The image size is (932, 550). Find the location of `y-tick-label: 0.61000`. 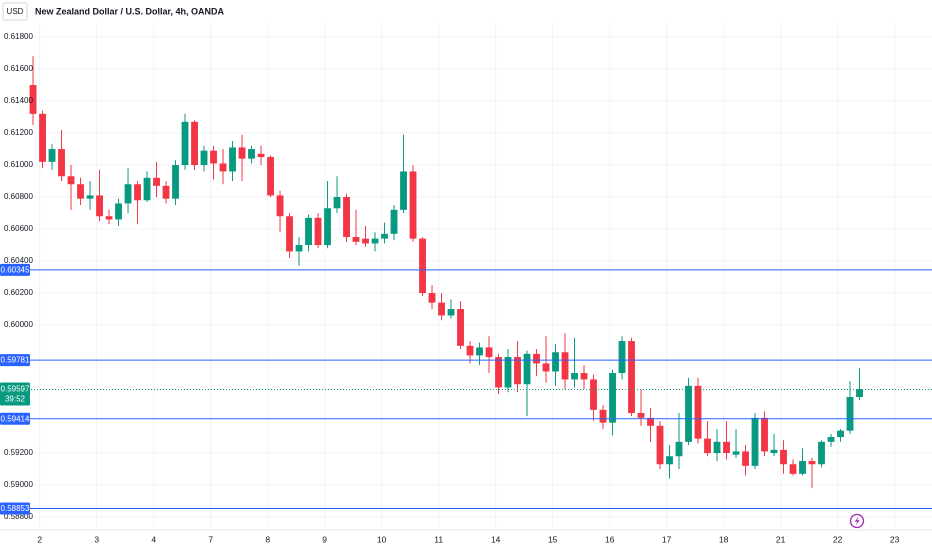

y-tick-label: 0.61000 is located at coordinates (18, 164).